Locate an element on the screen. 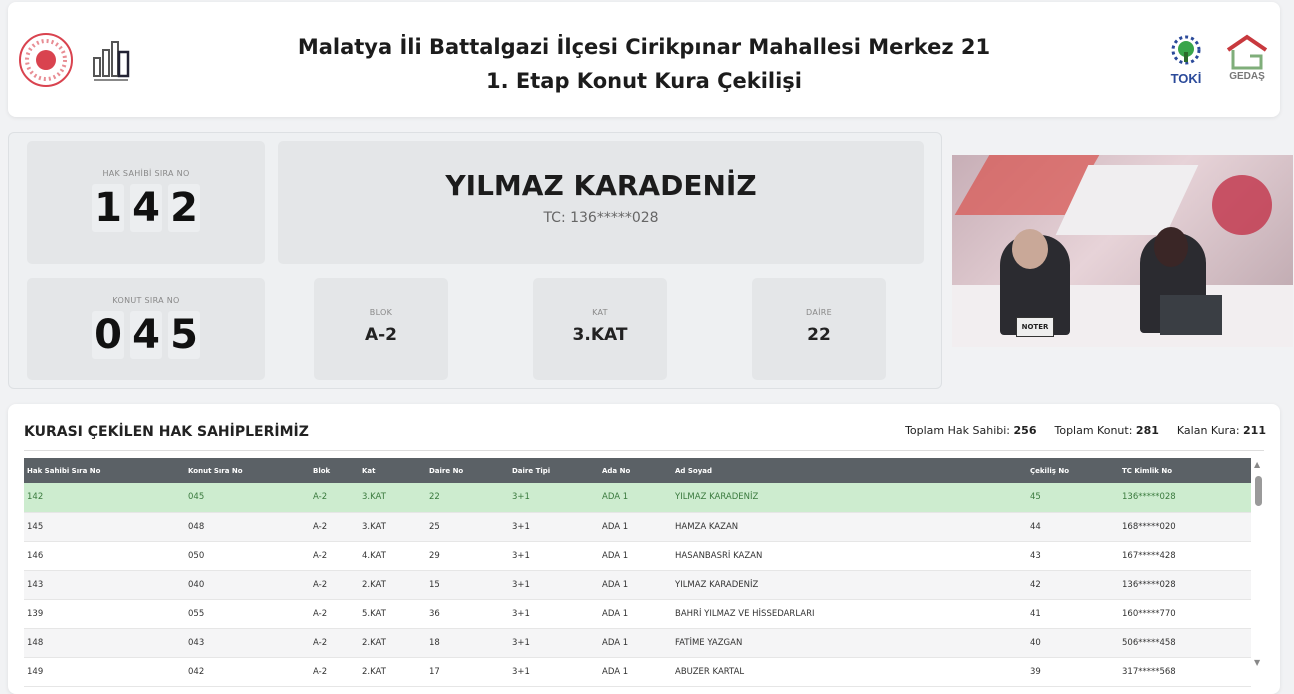 The width and height of the screenshot is (1294, 694). svg-text: TOKİ is located at coordinates (1186, 78).